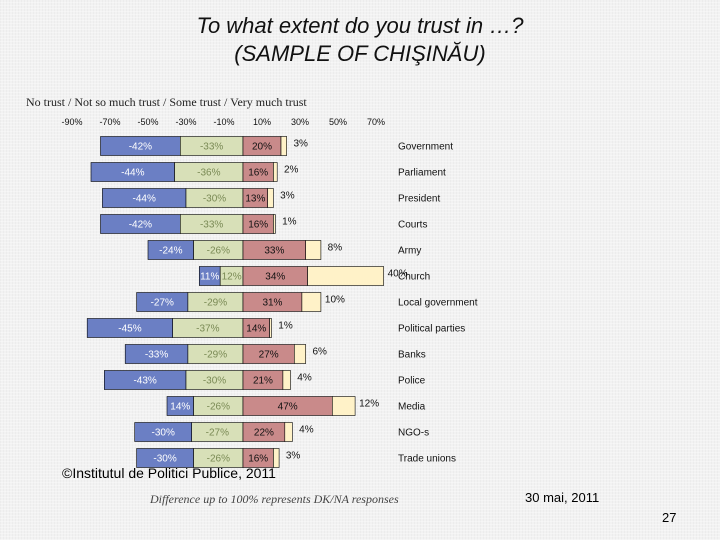  I want to click on label-some-trust: 22%, so click(264, 433).